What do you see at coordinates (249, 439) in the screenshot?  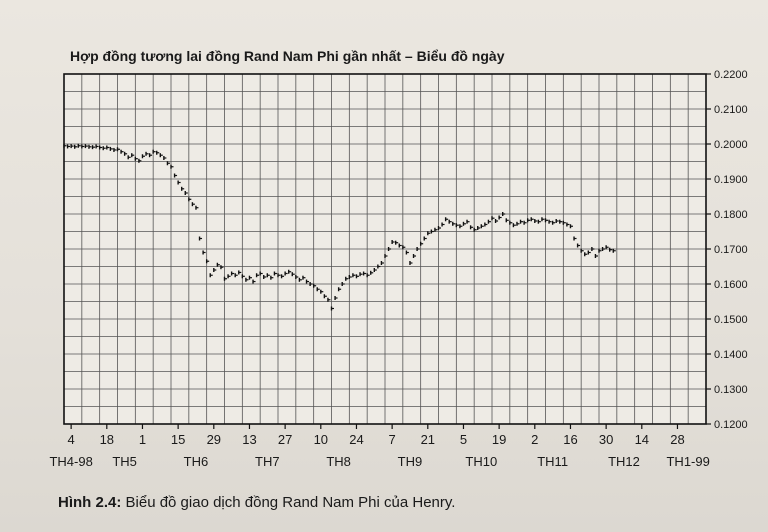 I see `x-day-label: 13` at bounding box center [249, 439].